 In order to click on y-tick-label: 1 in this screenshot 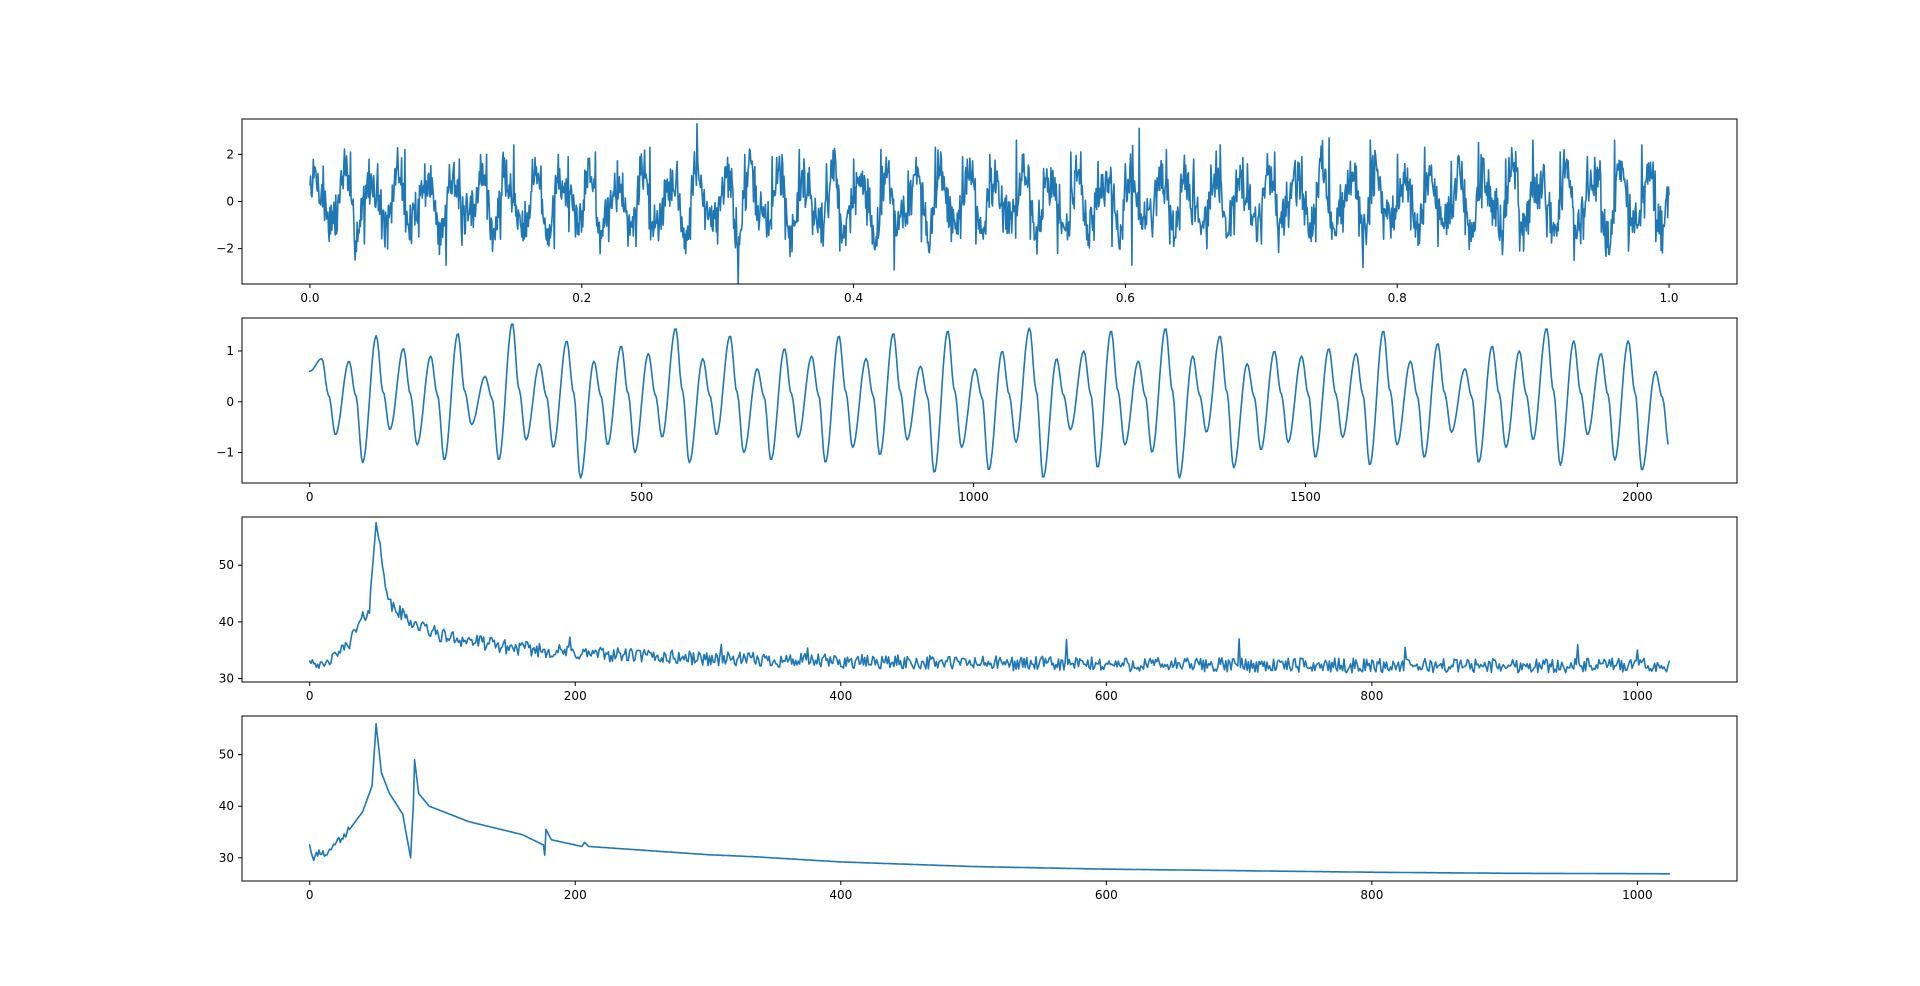, I will do `click(230, 351)`.